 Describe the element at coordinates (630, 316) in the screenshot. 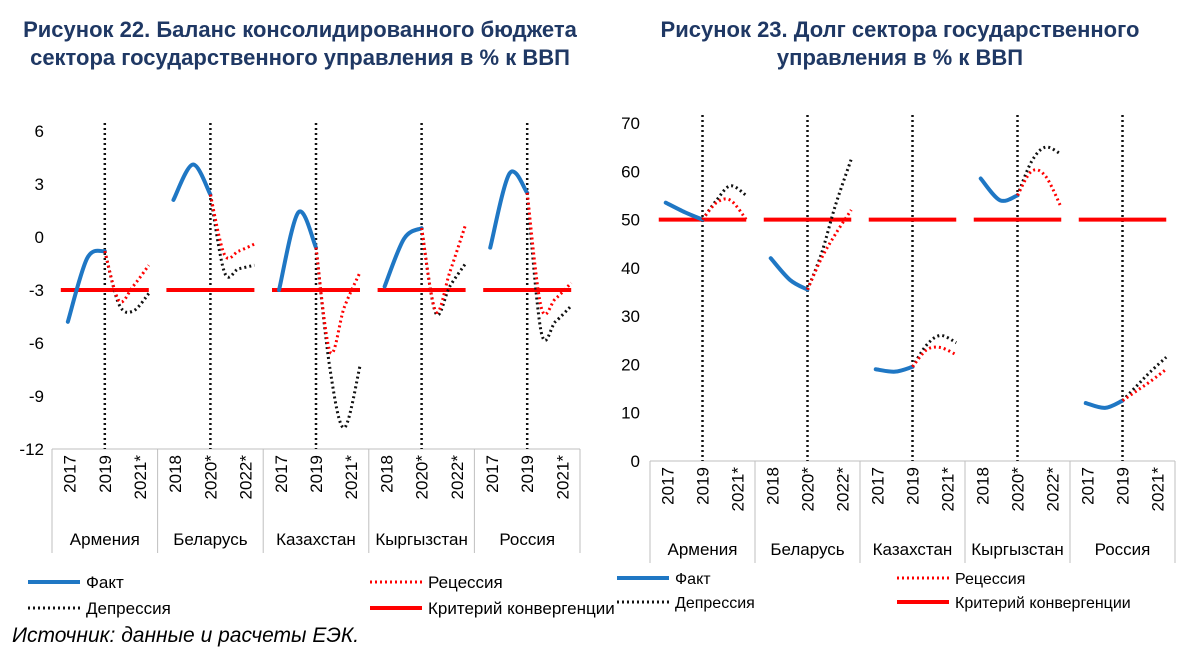

I see `y-tick-label: 30` at that location.